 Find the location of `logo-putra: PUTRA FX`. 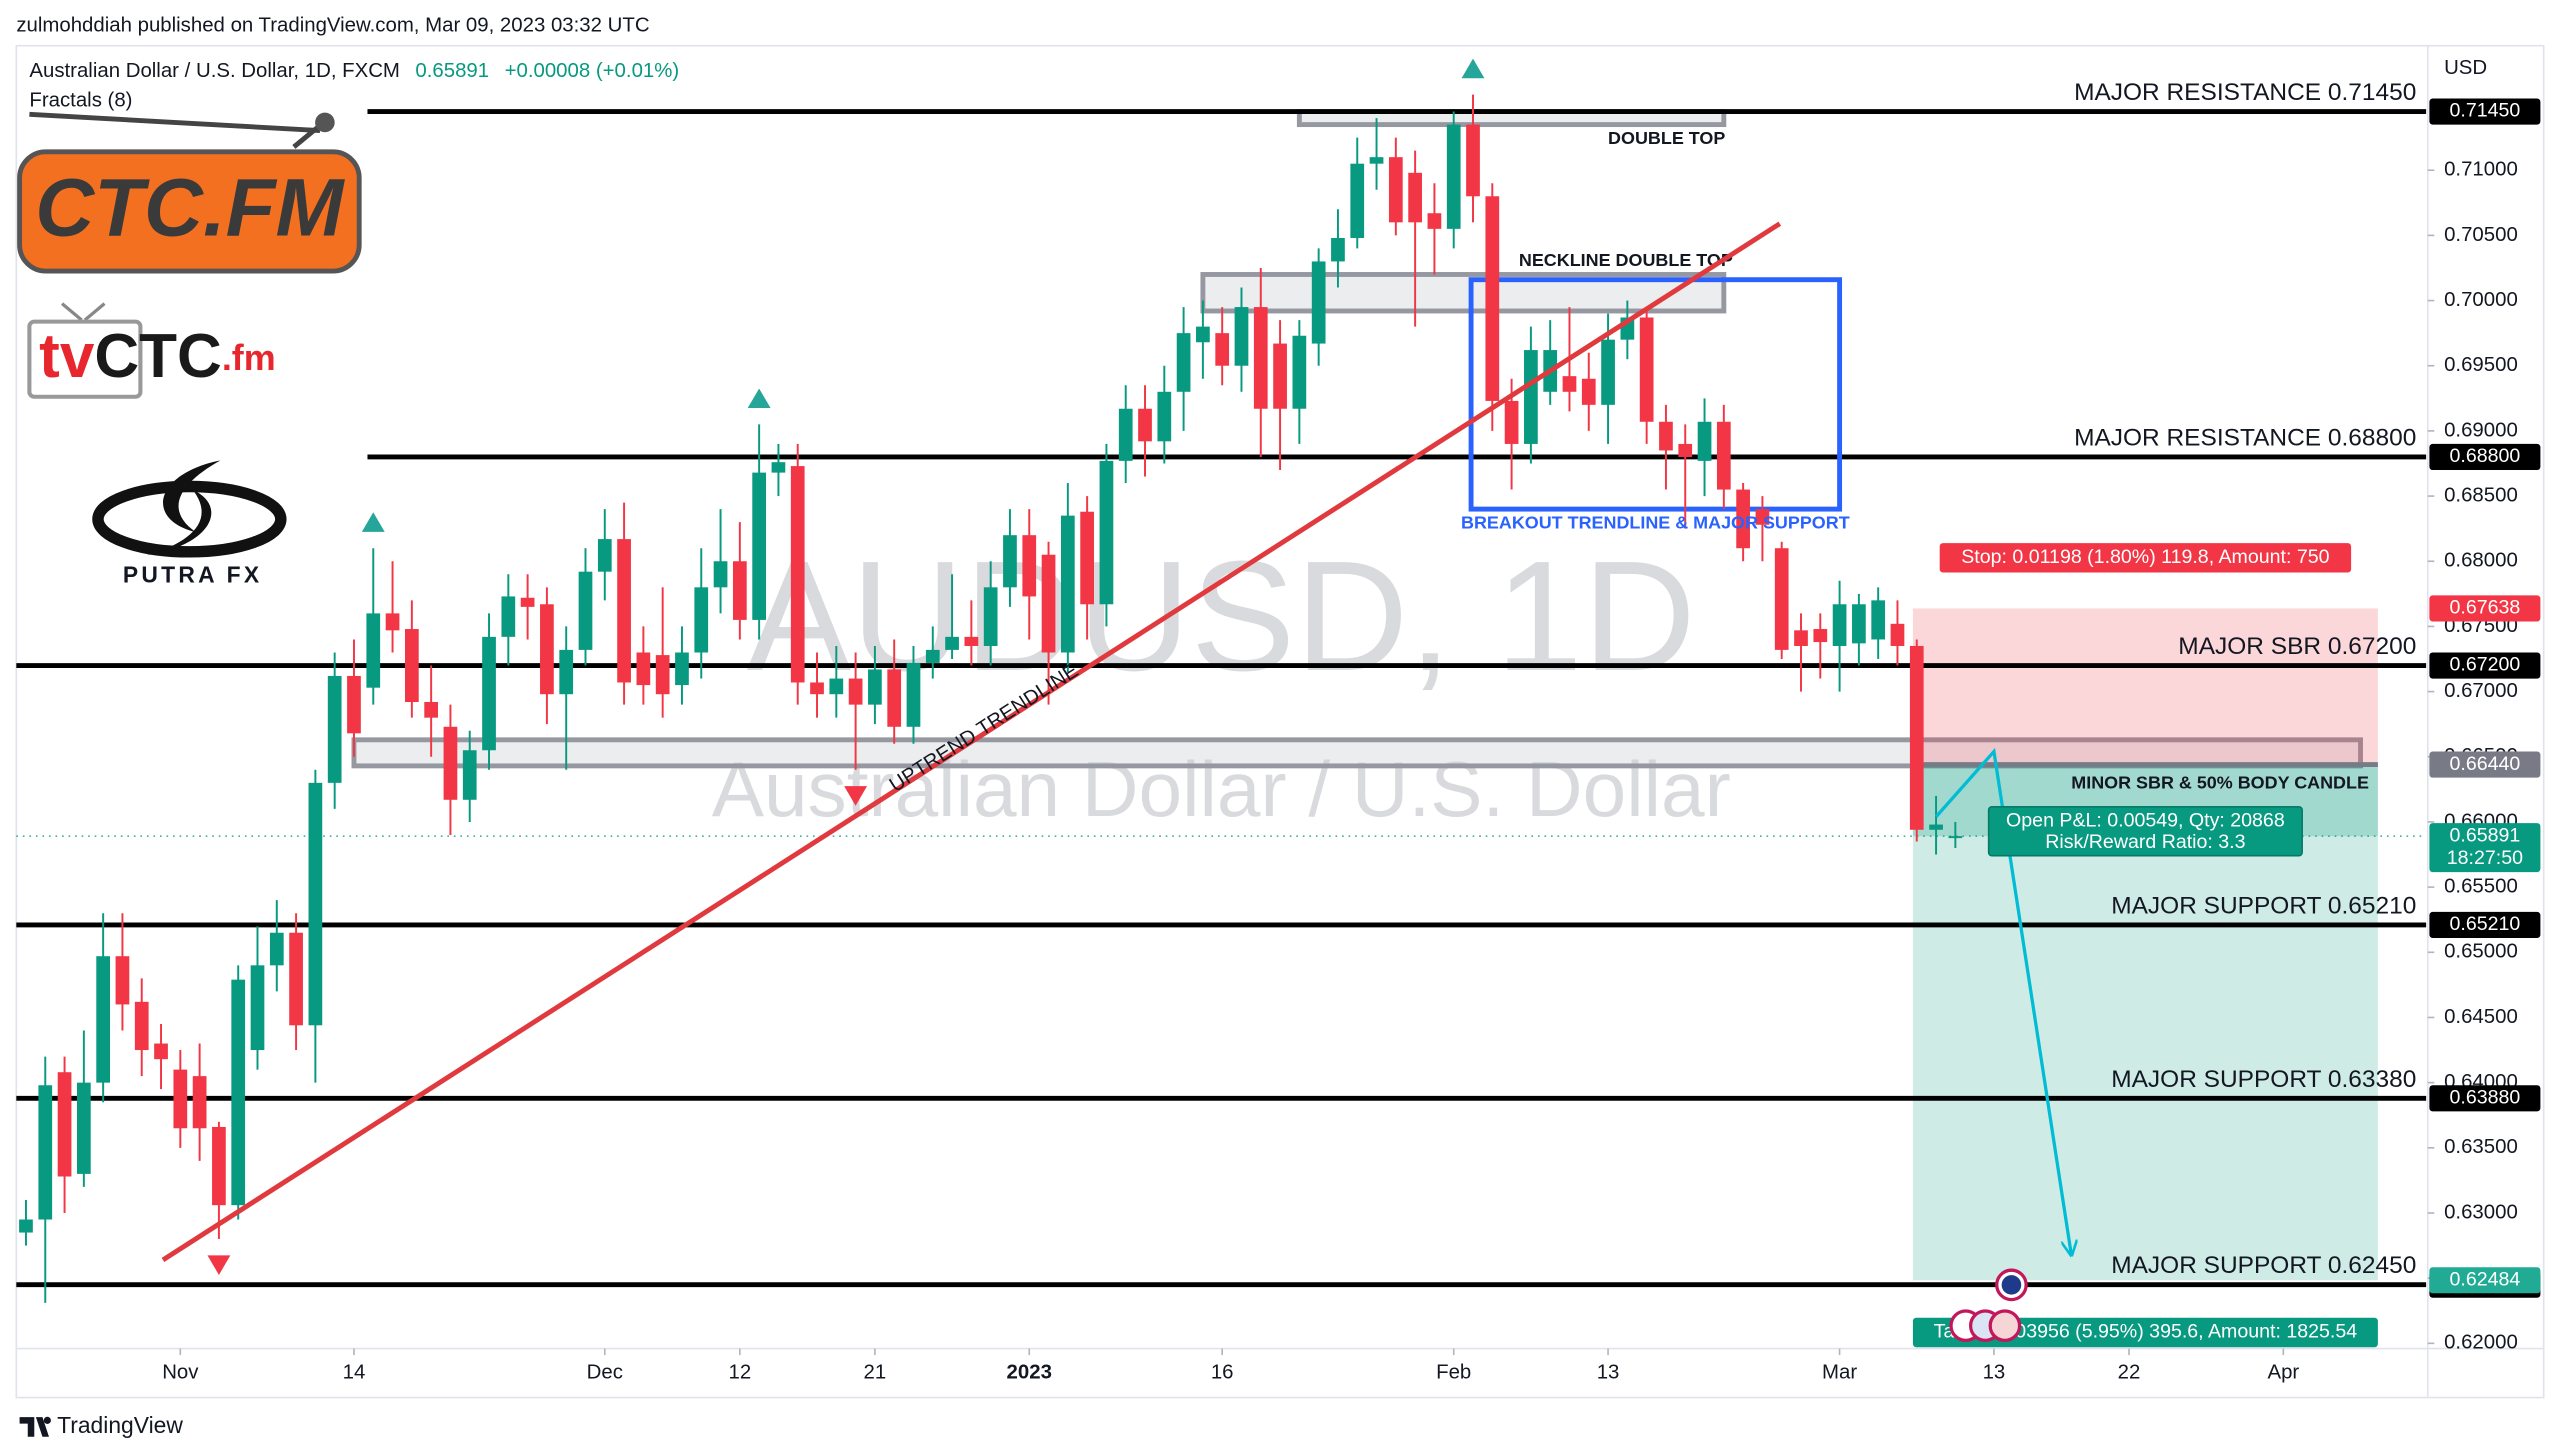

logo-putra: PUTRA FX is located at coordinates (189, 523).